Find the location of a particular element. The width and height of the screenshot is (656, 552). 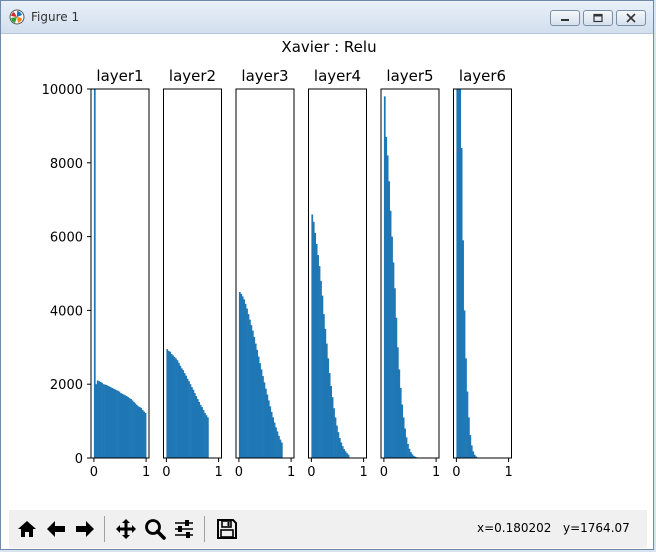

minimize-button is located at coordinates (565, 18).